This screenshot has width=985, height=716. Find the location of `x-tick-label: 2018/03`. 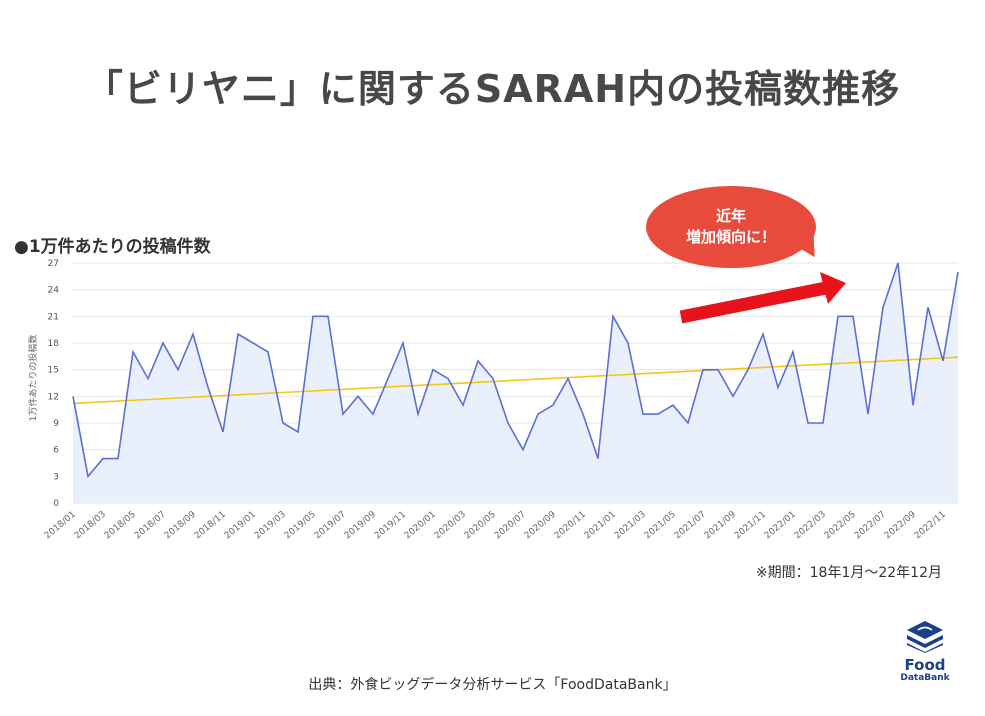

x-tick-label: 2018/03 is located at coordinates (90, 526).